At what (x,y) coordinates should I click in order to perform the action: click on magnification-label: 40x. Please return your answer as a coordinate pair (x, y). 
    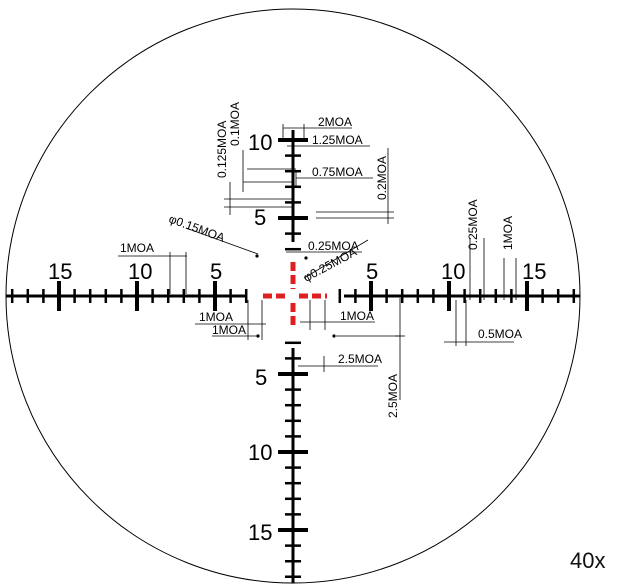
    Looking at the image, I should click on (588, 560).